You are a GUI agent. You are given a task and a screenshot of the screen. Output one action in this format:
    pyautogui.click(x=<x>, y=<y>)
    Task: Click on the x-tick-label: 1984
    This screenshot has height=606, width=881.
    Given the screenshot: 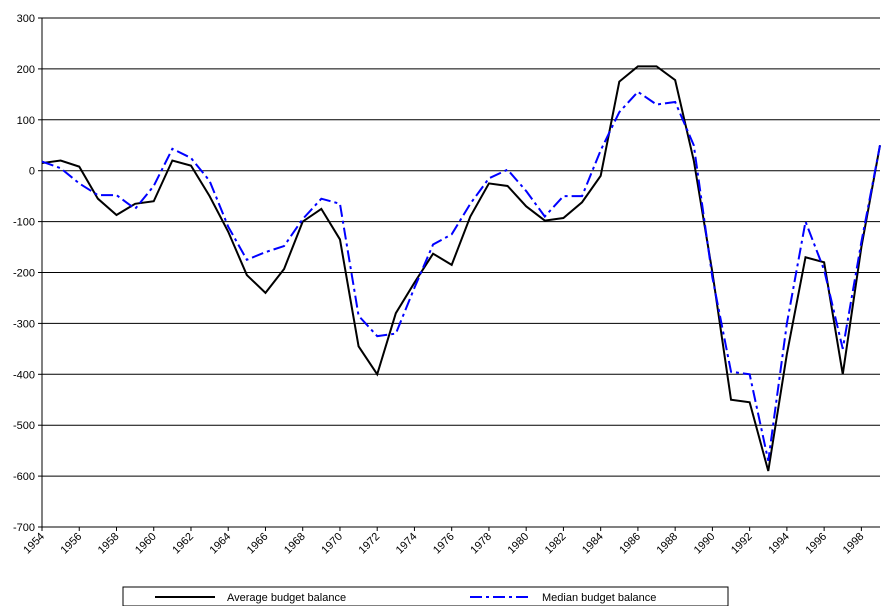 What is the action you would take?
    pyautogui.click(x=593, y=544)
    